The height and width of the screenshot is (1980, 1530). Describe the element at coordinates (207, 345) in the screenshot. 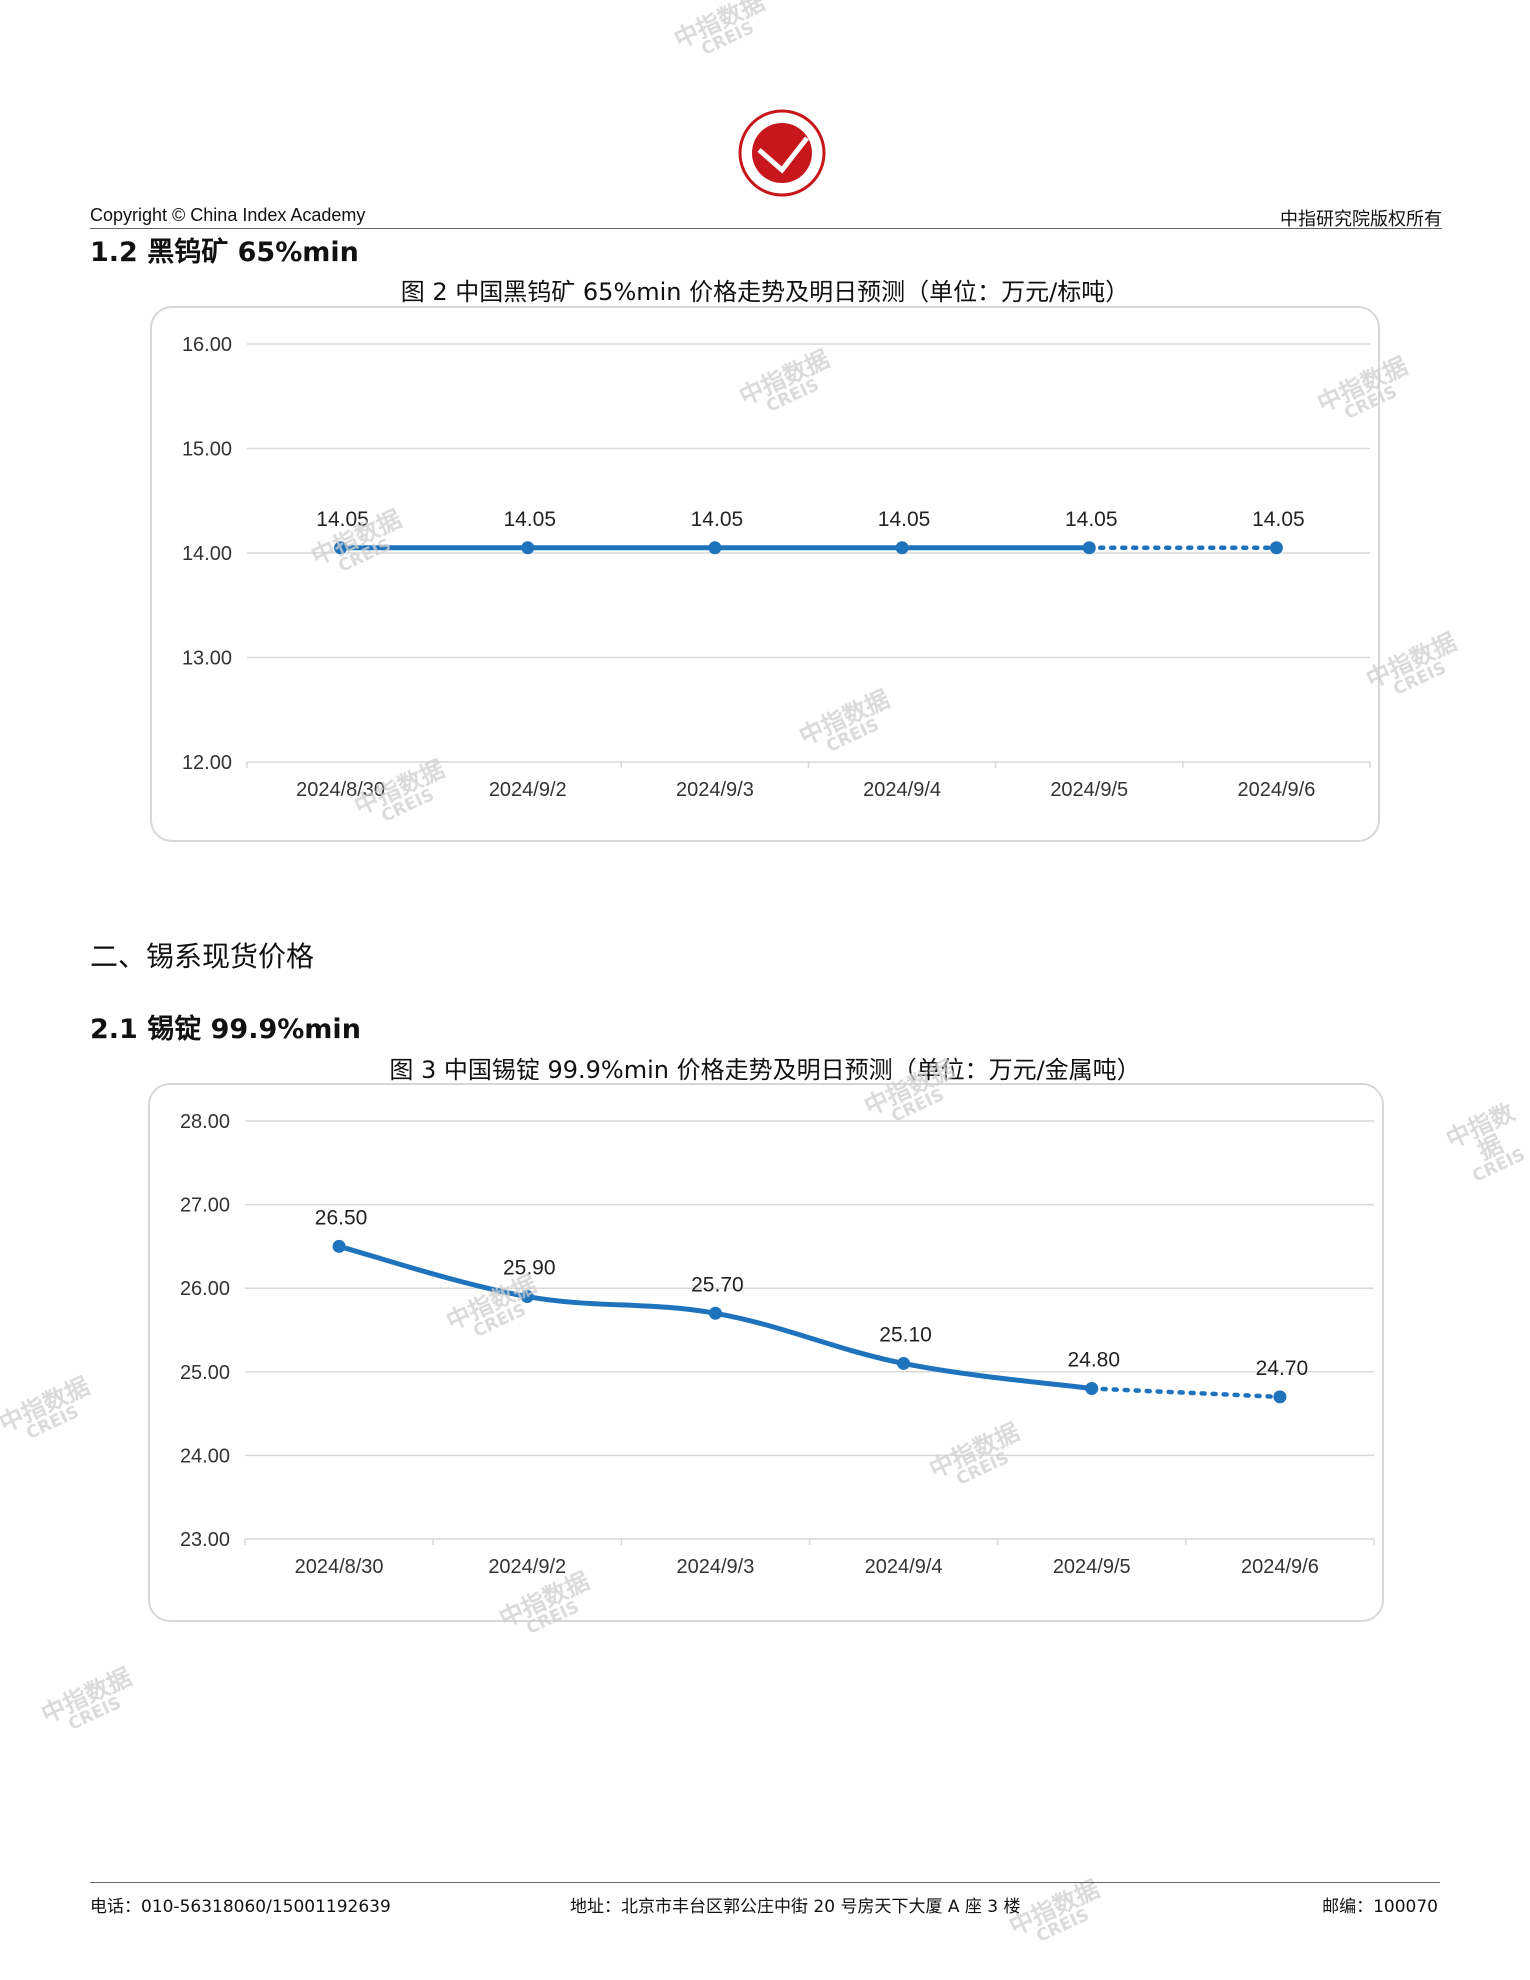

I see `y-tick-label: 16.00` at that location.